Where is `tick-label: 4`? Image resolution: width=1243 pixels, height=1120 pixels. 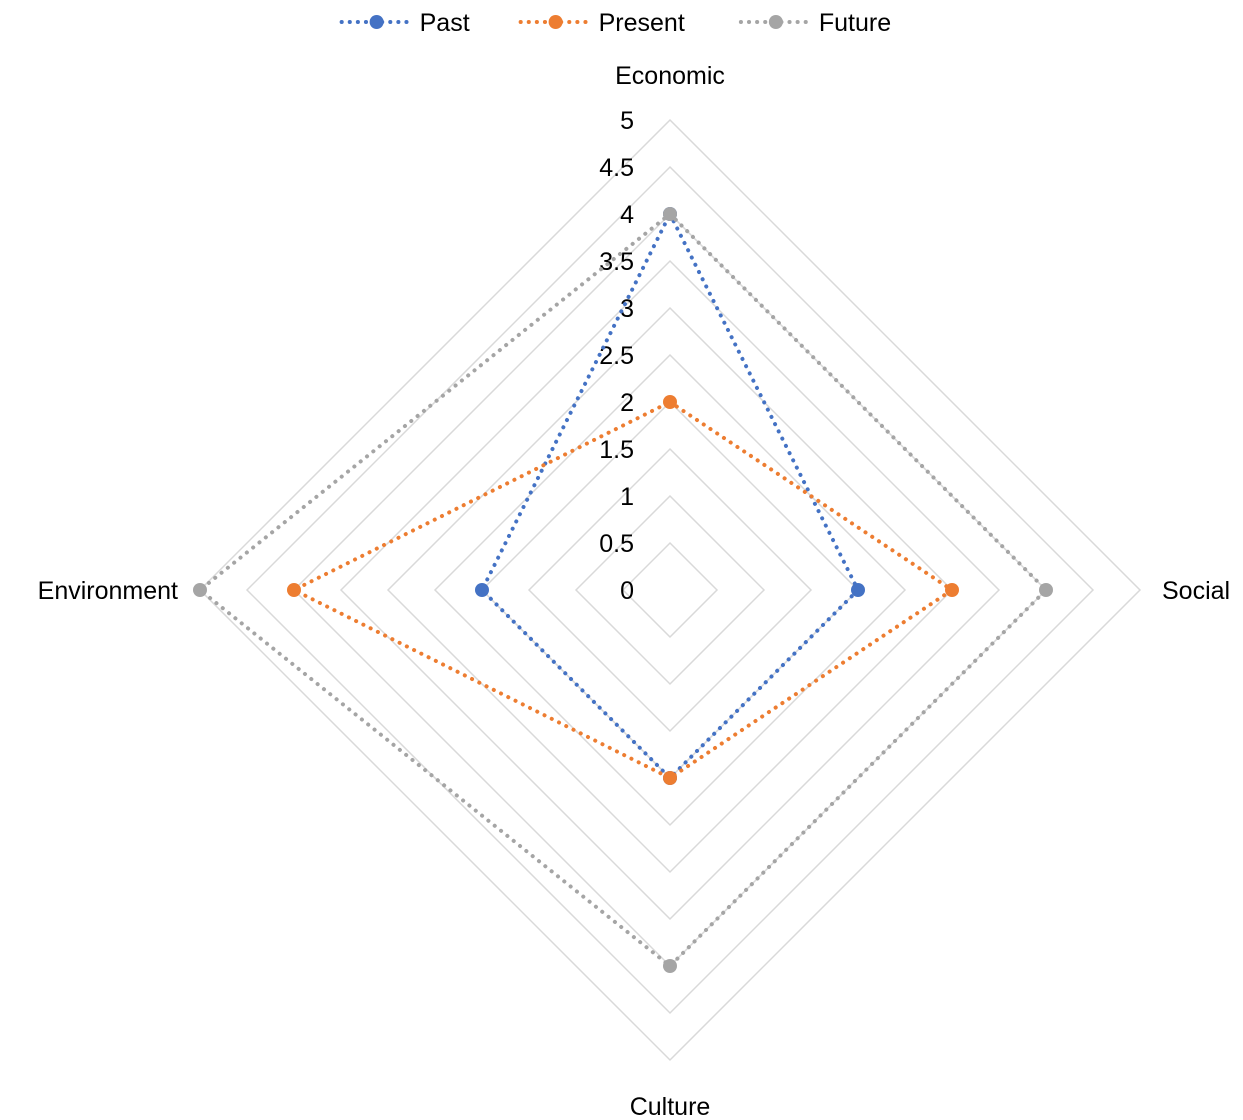 tick-label: 4 is located at coordinates (627, 215).